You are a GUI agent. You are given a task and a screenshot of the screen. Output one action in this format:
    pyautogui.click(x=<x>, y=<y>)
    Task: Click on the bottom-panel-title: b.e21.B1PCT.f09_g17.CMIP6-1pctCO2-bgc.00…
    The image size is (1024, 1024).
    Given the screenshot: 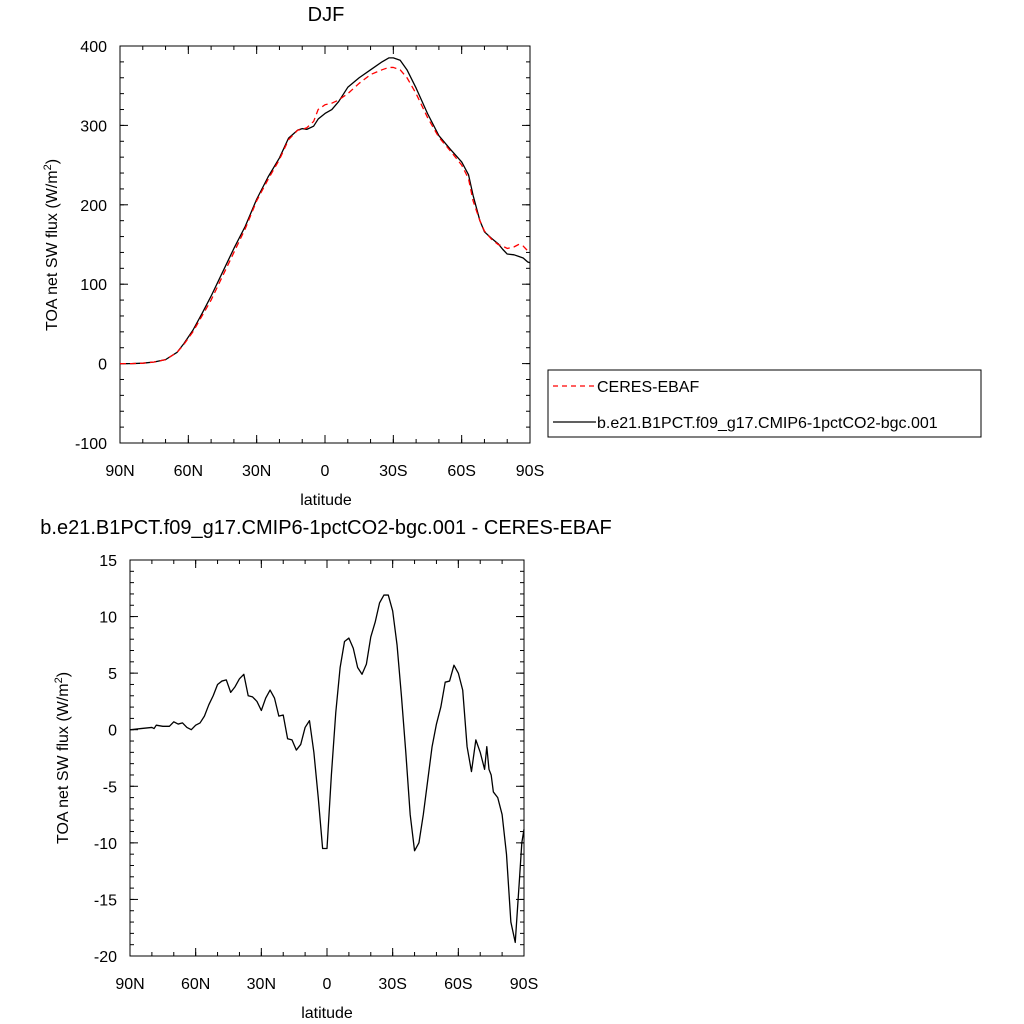 What is the action you would take?
    pyautogui.click(x=325, y=528)
    